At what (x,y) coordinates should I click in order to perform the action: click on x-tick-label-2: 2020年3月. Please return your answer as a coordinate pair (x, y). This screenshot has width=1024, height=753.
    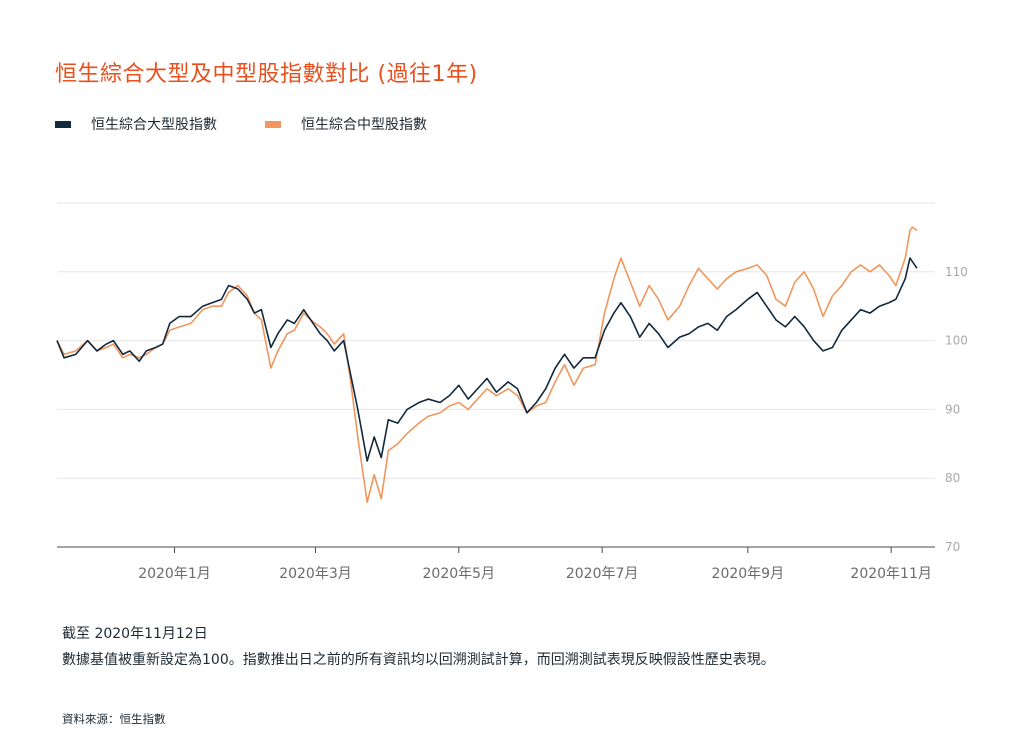
    Looking at the image, I should click on (315, 574).